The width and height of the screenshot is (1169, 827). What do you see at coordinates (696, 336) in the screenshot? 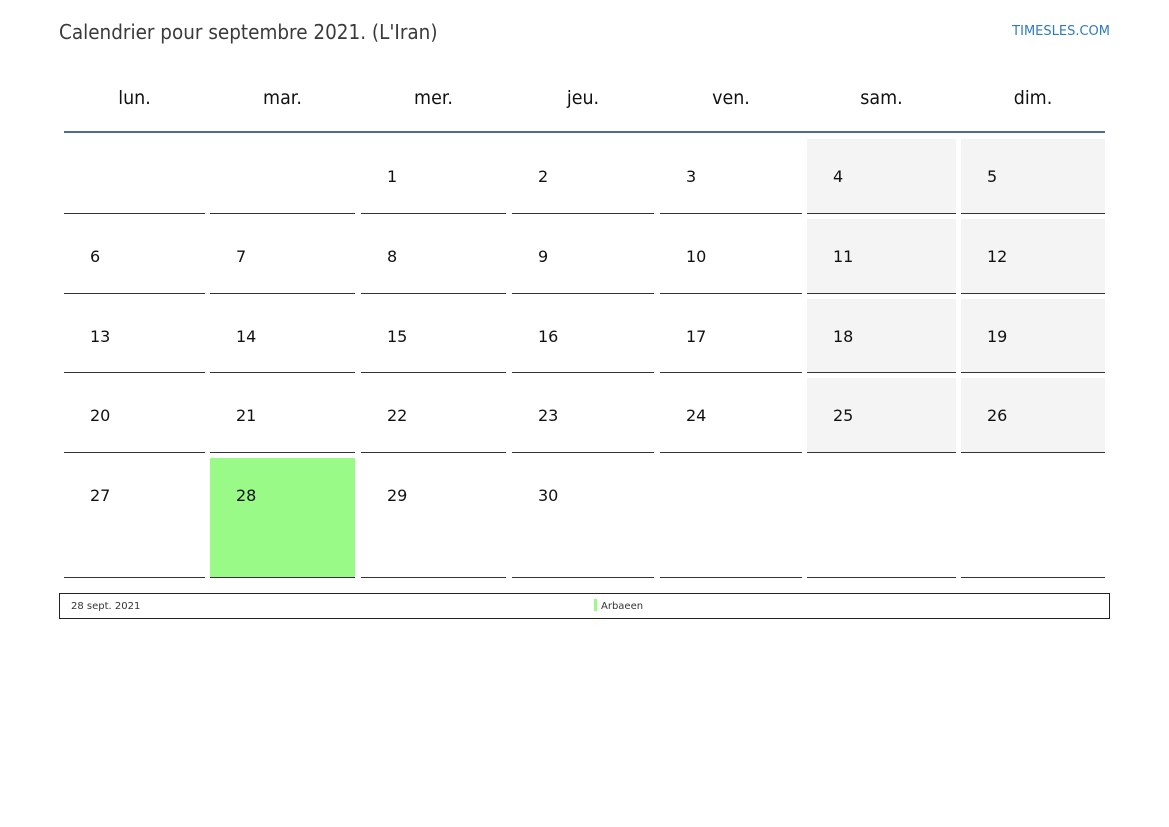
I see `day-number: 17` at bounding box center [696, 336].